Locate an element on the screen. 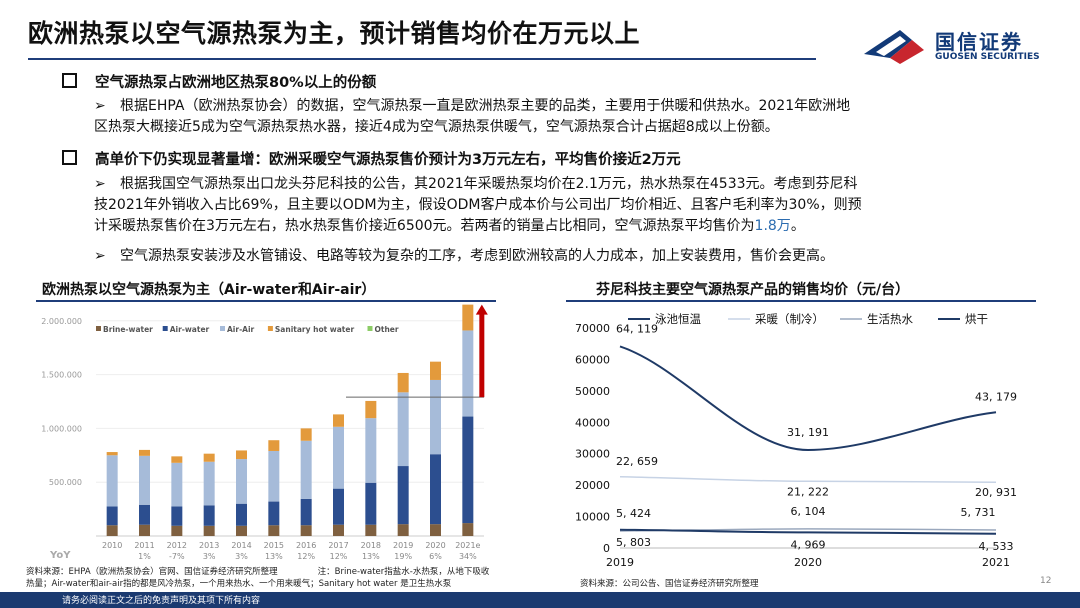 The image size is (1080, 608). x-tick-label: 2014 is located at coordinates (241, 545).